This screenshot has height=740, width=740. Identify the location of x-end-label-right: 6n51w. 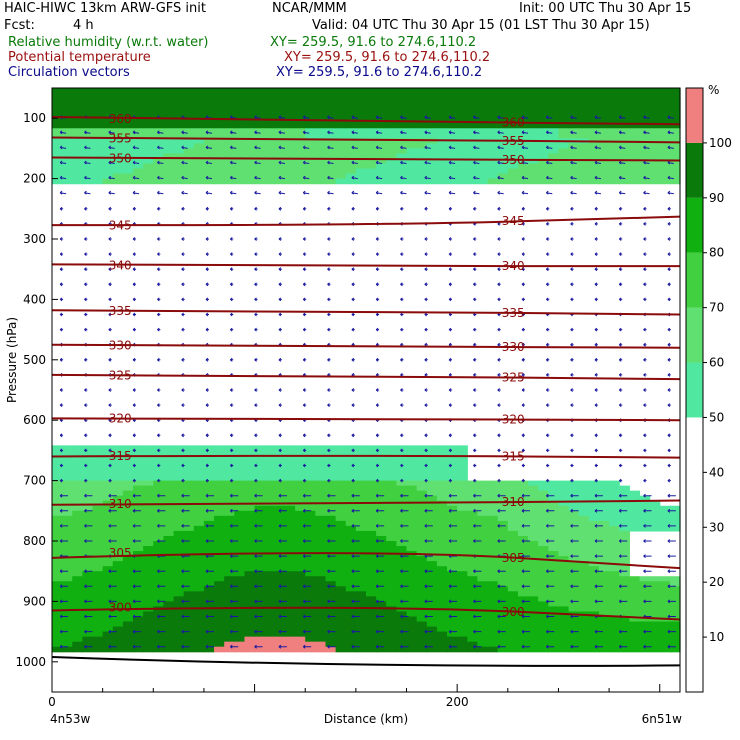
(662, 719).